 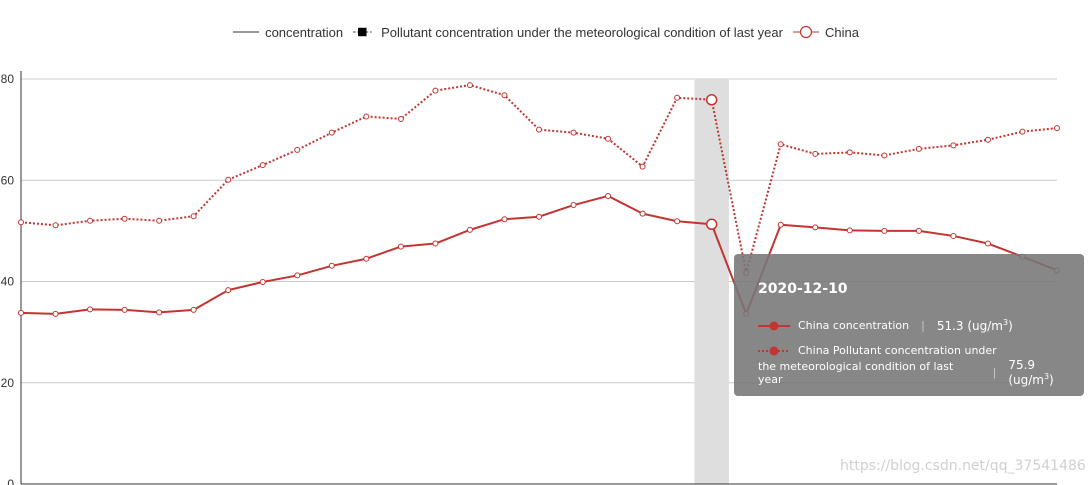 I want to click on y-tick-label: 20, so click(x=8, y=383).